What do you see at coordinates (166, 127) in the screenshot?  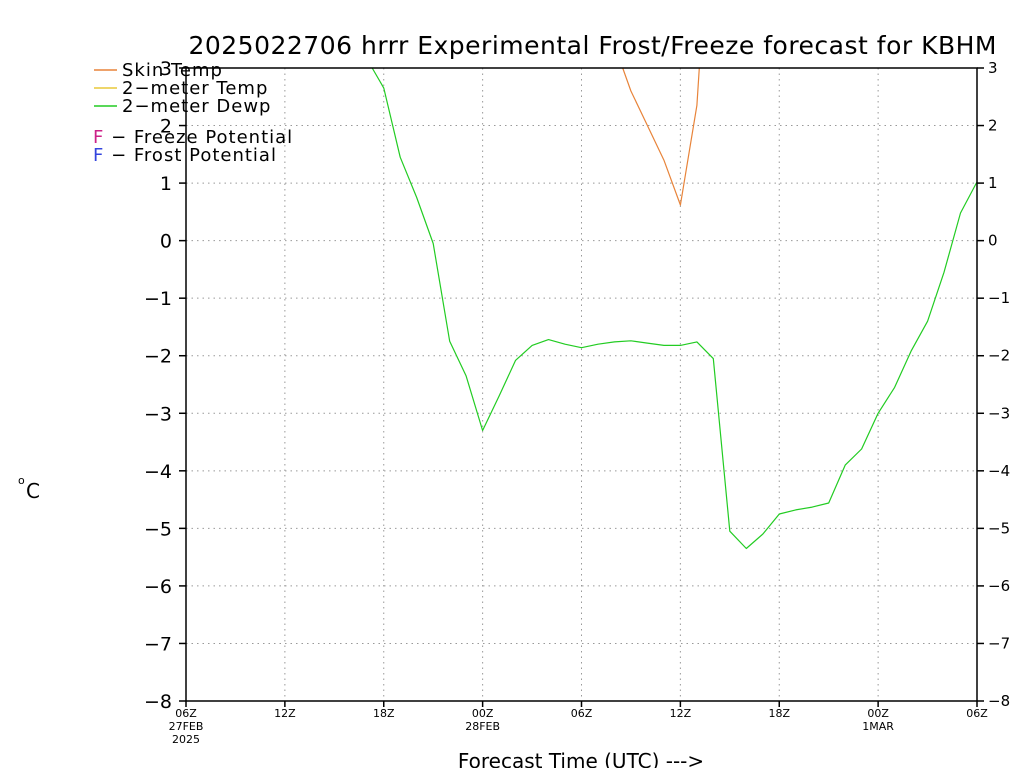 I see `y-tick-label-left: 2` at bounding box center [166, 127].